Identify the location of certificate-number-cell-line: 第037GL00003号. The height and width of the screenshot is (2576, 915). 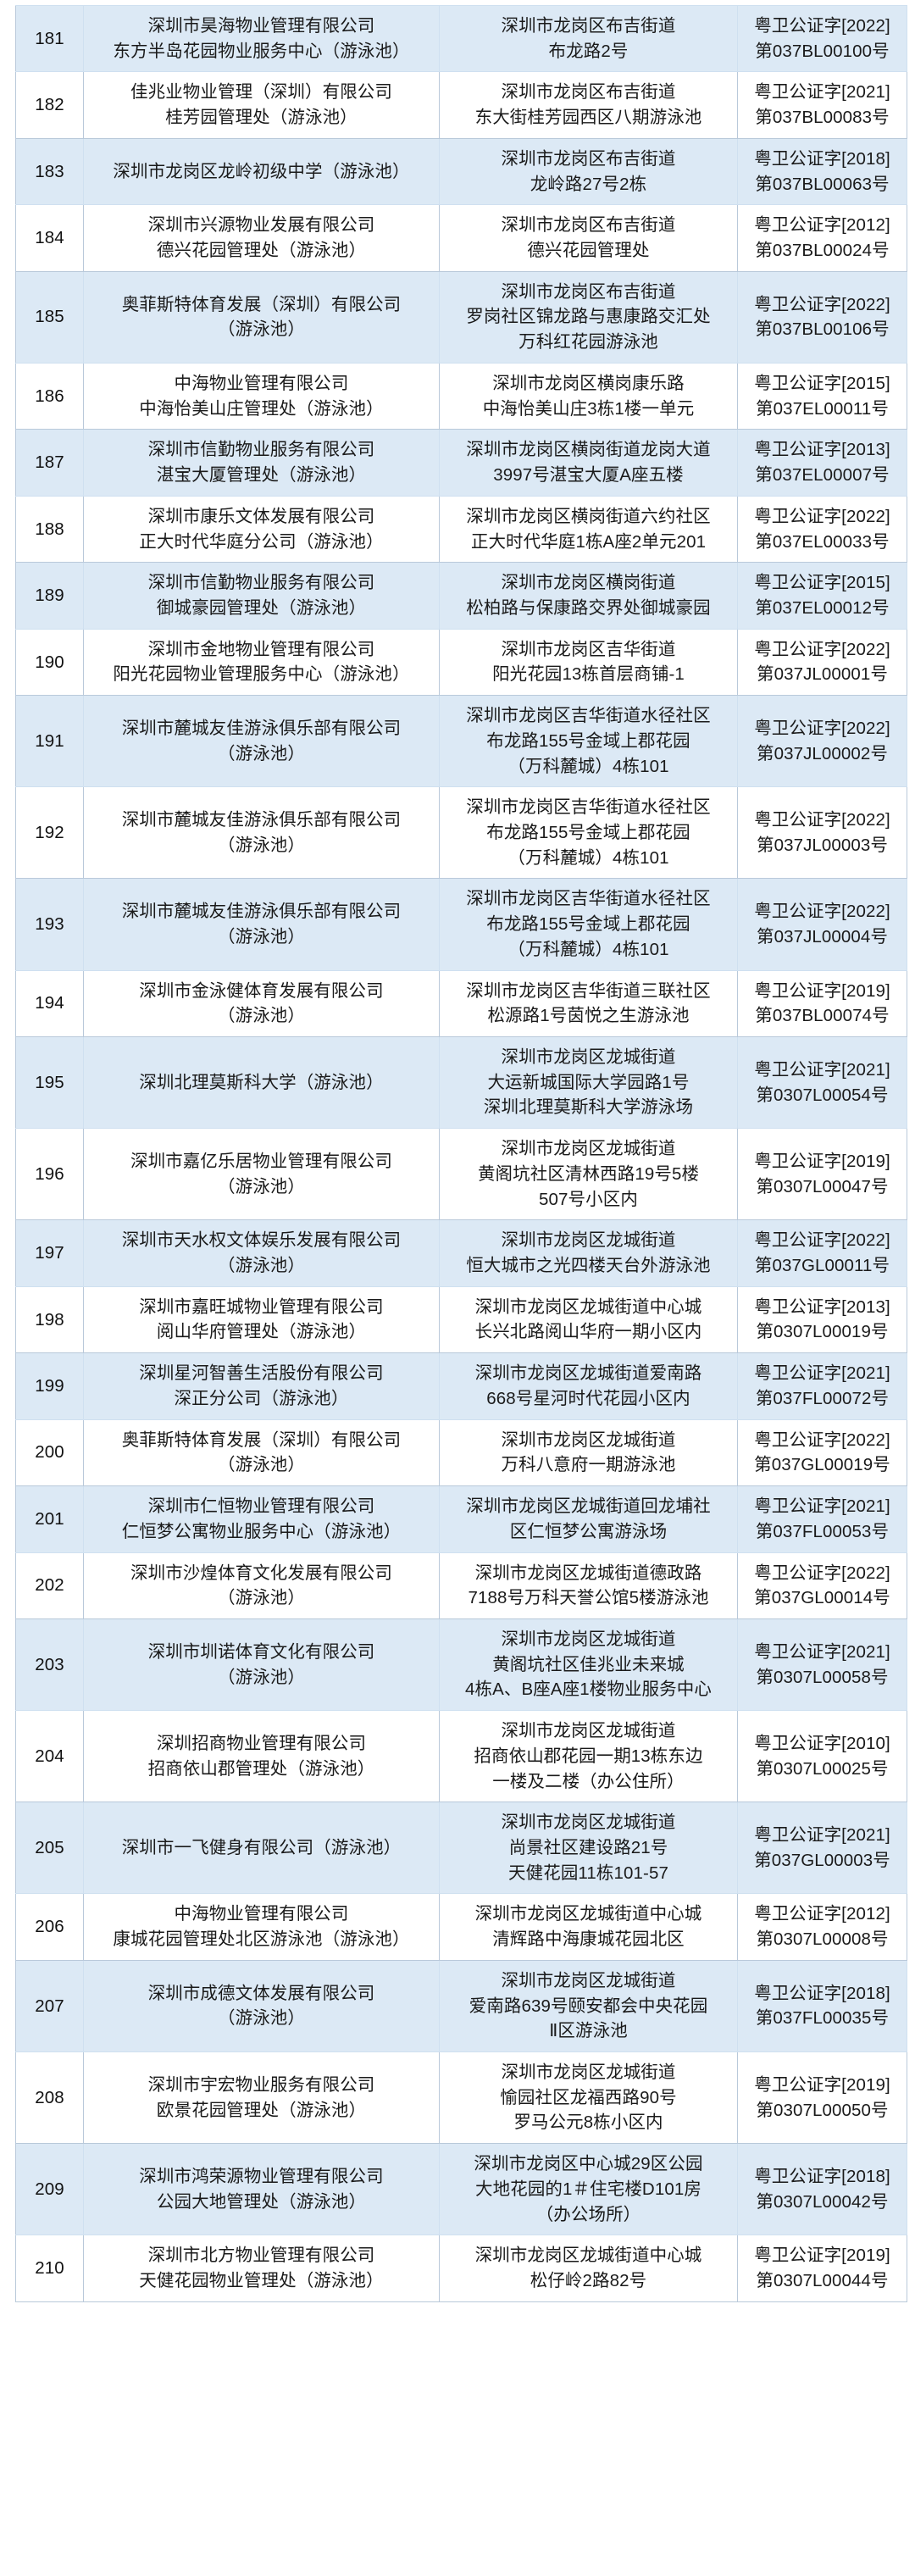
(822, 1860).